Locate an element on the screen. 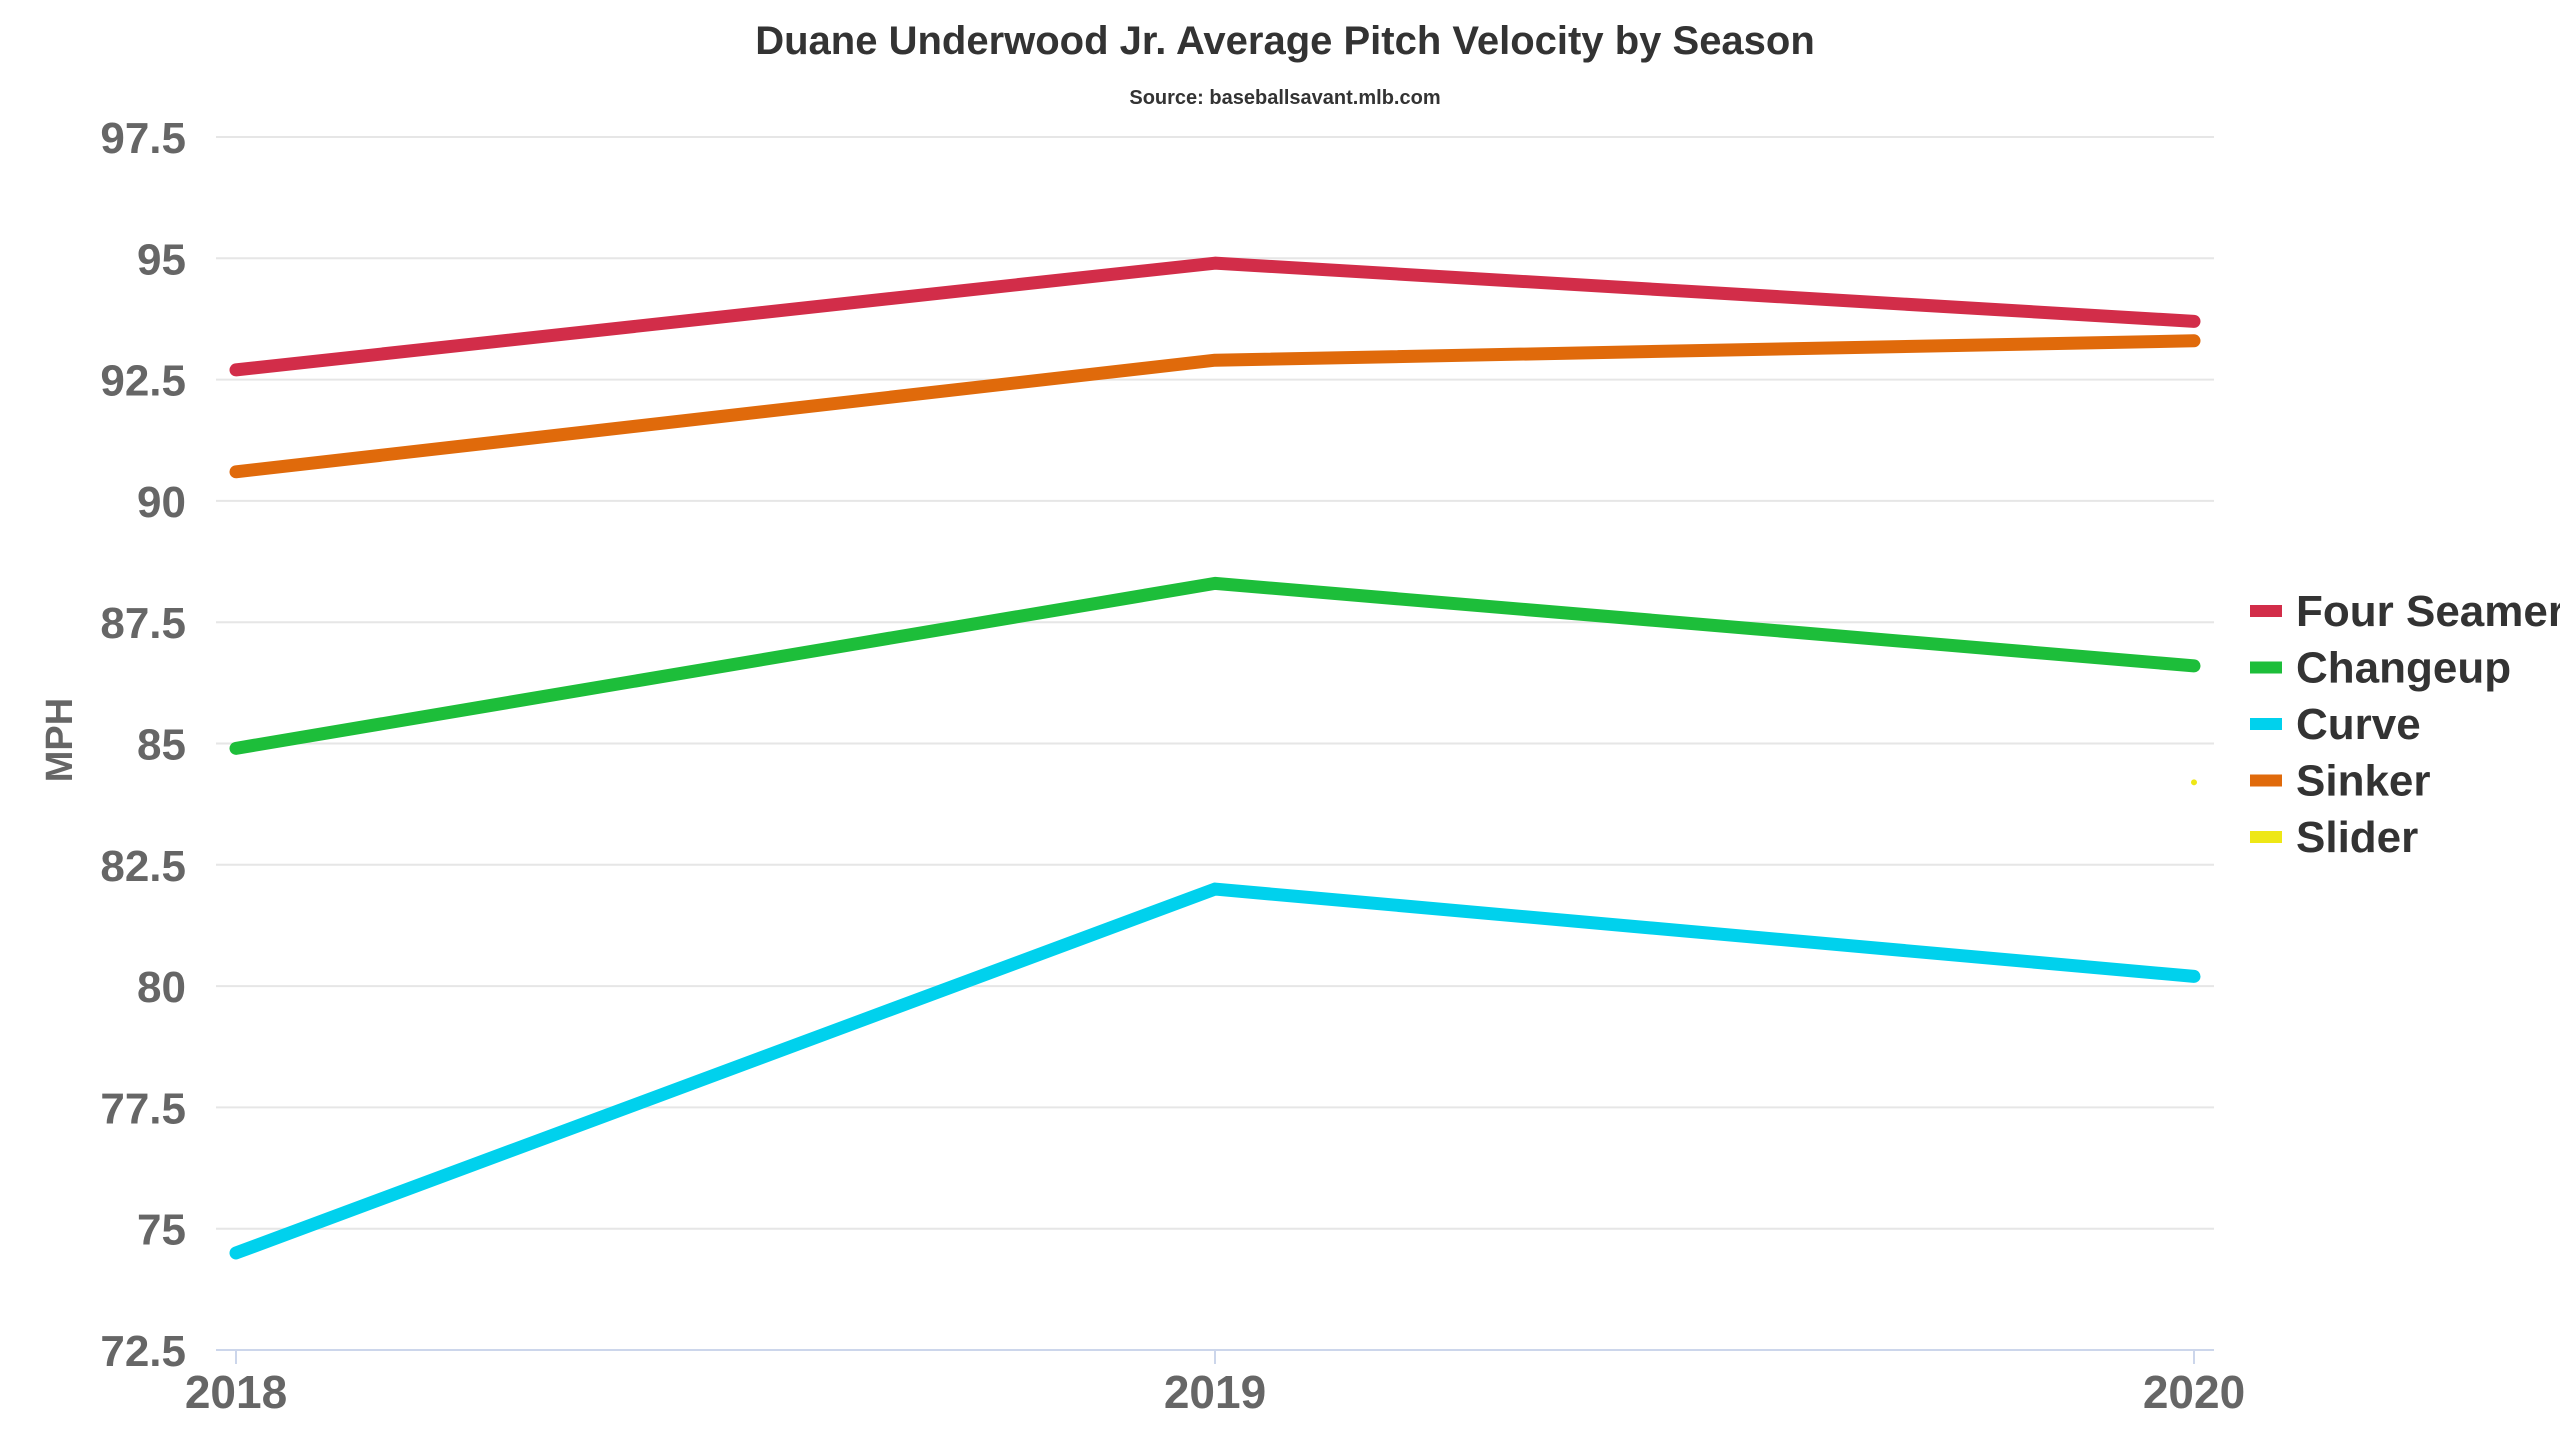 This screenshot has width=2560, height=1440. y-tick-label: 95 is located at coordinates (161, 259).